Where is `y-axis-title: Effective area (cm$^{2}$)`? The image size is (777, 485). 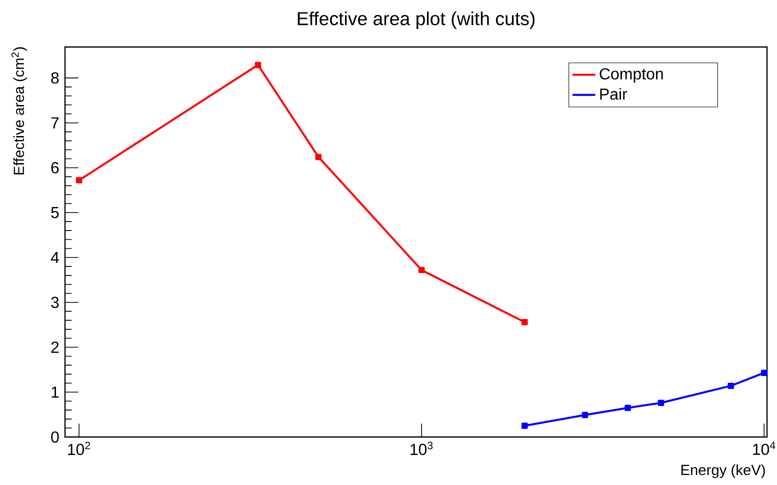
y-axis-title: Effective area (cm$^{2}$) is located at coordinates (19, 110).